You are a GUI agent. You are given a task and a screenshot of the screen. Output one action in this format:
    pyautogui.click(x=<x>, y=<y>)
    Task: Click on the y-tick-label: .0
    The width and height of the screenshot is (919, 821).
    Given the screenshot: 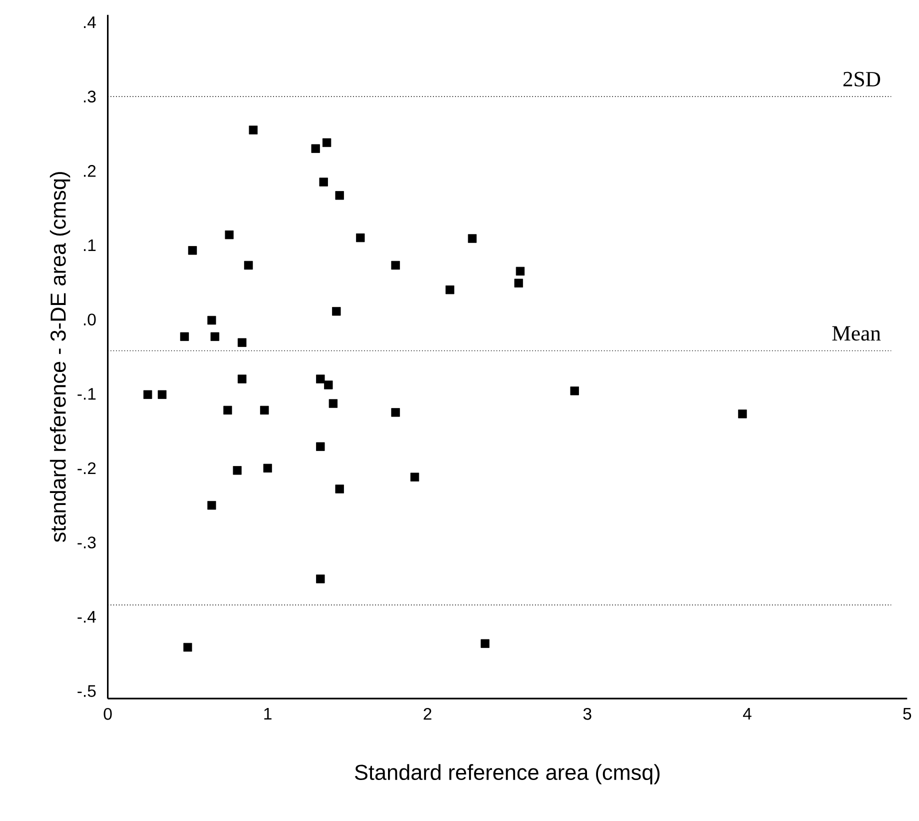 What is the action you would take?
    pyautogui.click(x=90, y=320)
    